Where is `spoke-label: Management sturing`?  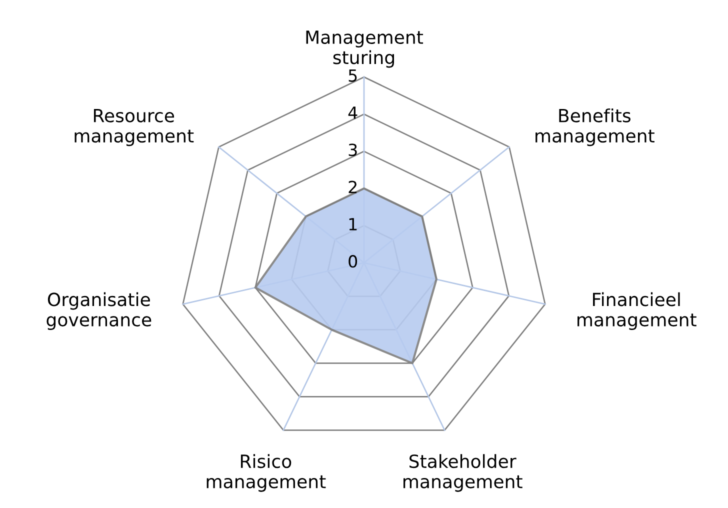
spoke-label: Management sturing is located at coordinates (365, 49).